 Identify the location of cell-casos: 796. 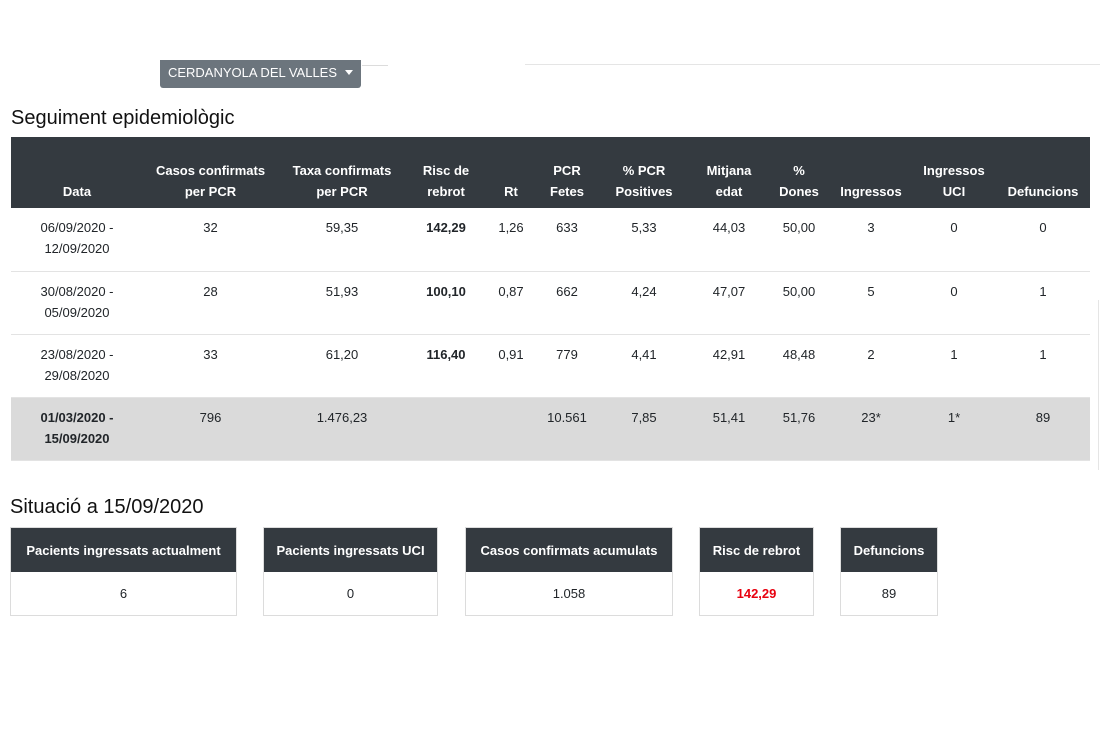
(210, 429).